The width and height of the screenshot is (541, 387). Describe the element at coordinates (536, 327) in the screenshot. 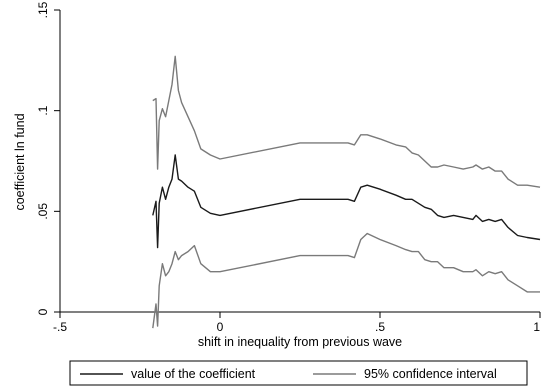

I see `x-tick-label: 1` at that location.